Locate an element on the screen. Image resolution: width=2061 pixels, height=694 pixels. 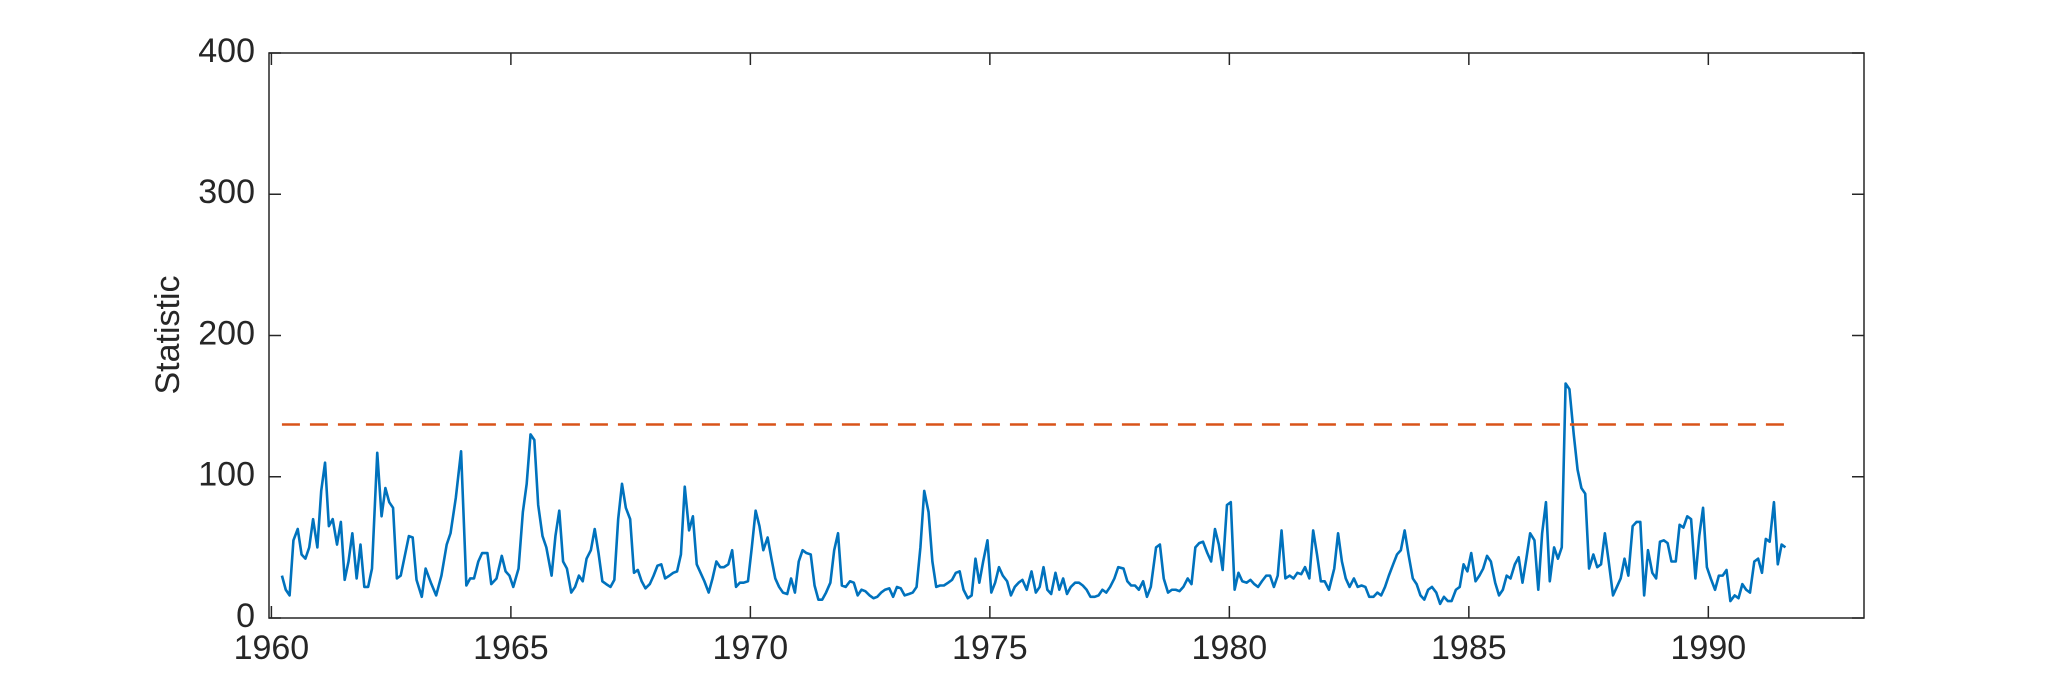
y-tick-label: 100 is located at coordinates (226, 475).